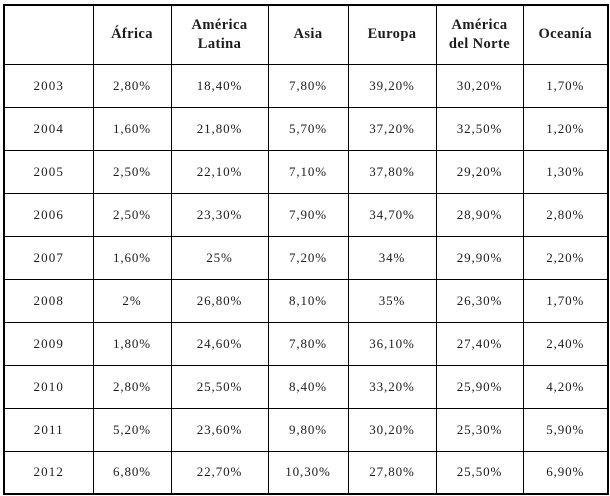 The image size is (610, 496). What do you see at coordinates (132, 429) in the screenshot?
I see `value-cell: 5,20%` at bounding box center [132, 429].